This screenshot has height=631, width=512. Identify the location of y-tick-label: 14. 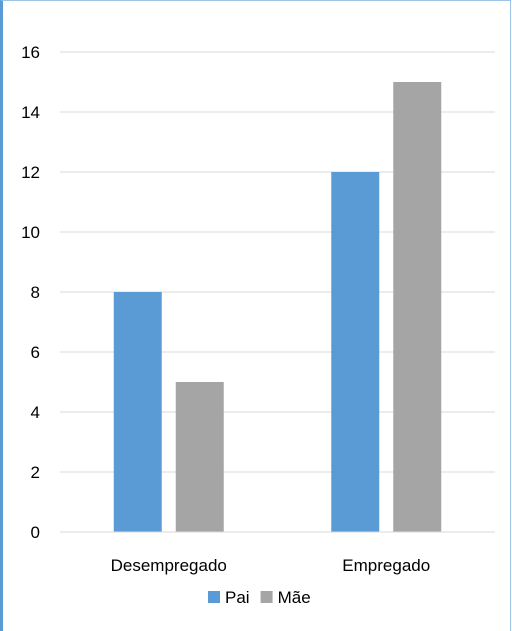
(30, 112).